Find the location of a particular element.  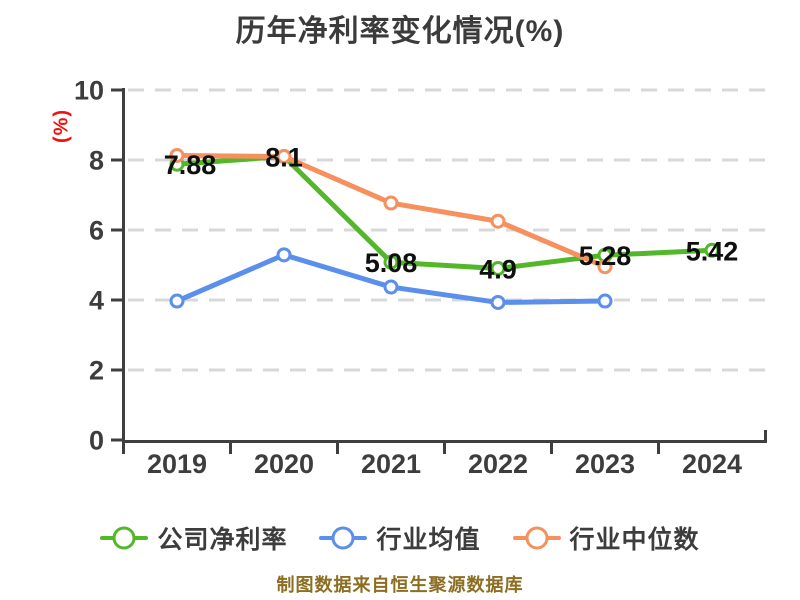

x-tick-label: 2020 is located at coordinates (284, 464).